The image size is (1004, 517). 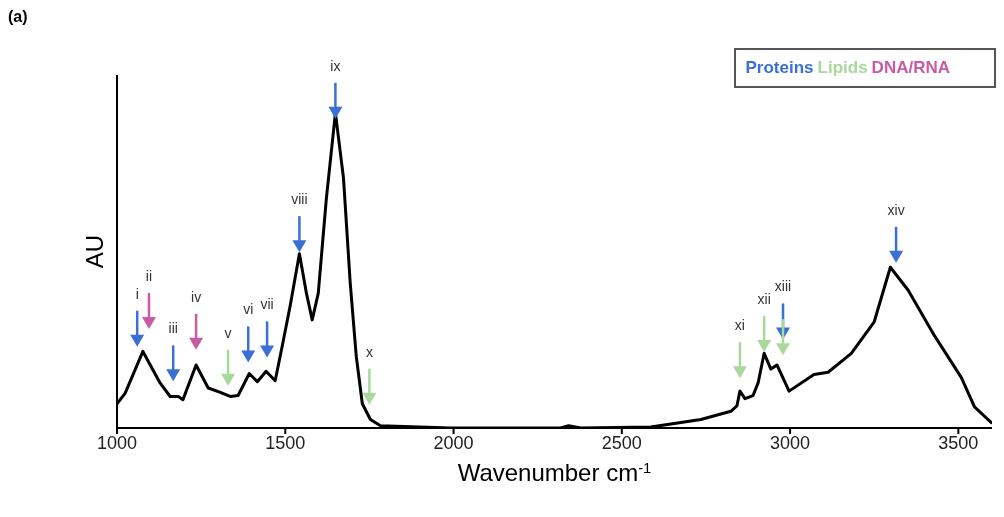 I want to click on annotation: xi, so click(x=739, y=325).